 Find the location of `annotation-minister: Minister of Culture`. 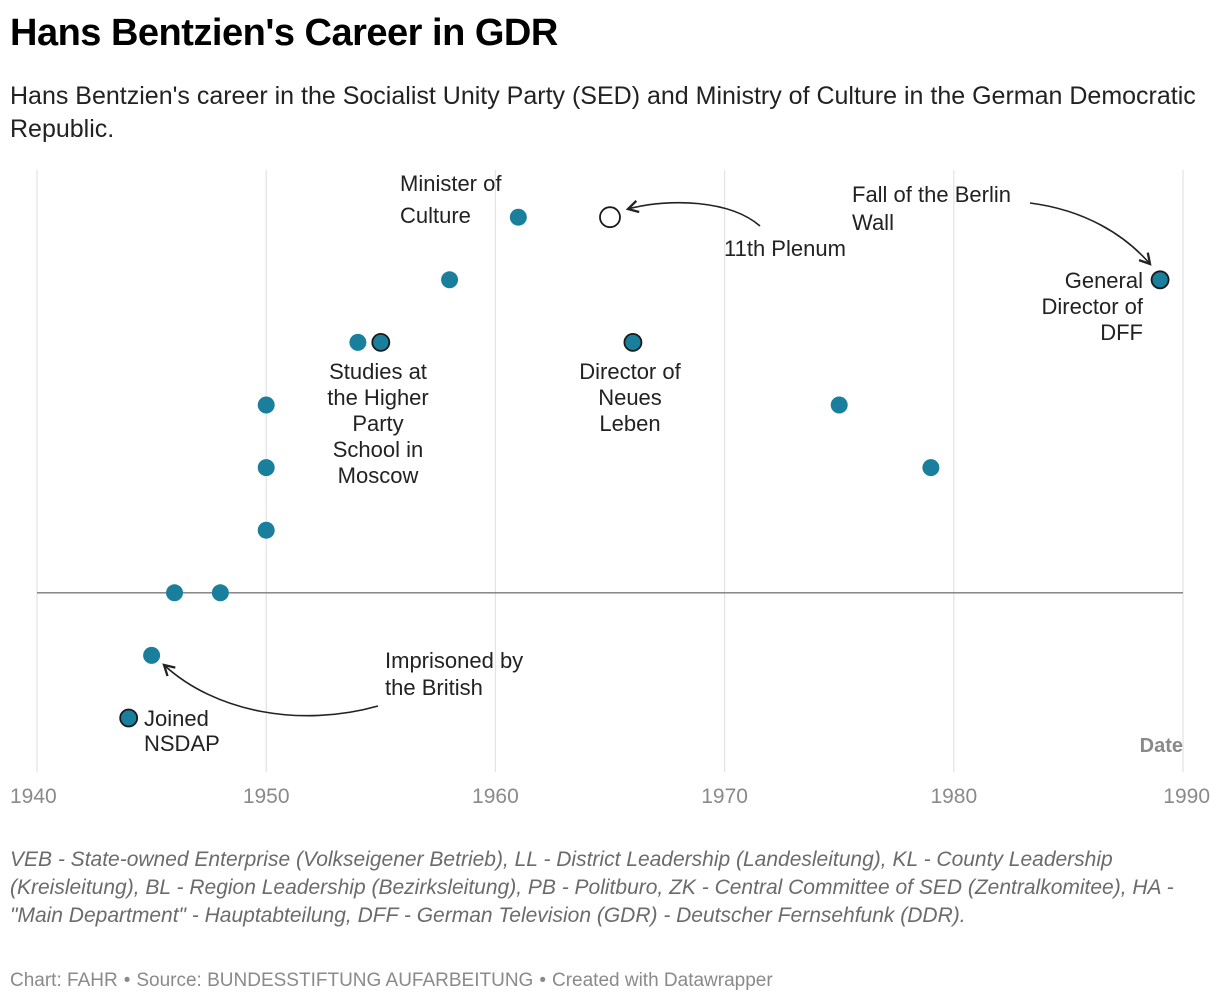

annotation-minister: Minister of Culture is located at coordinates (451, 199).